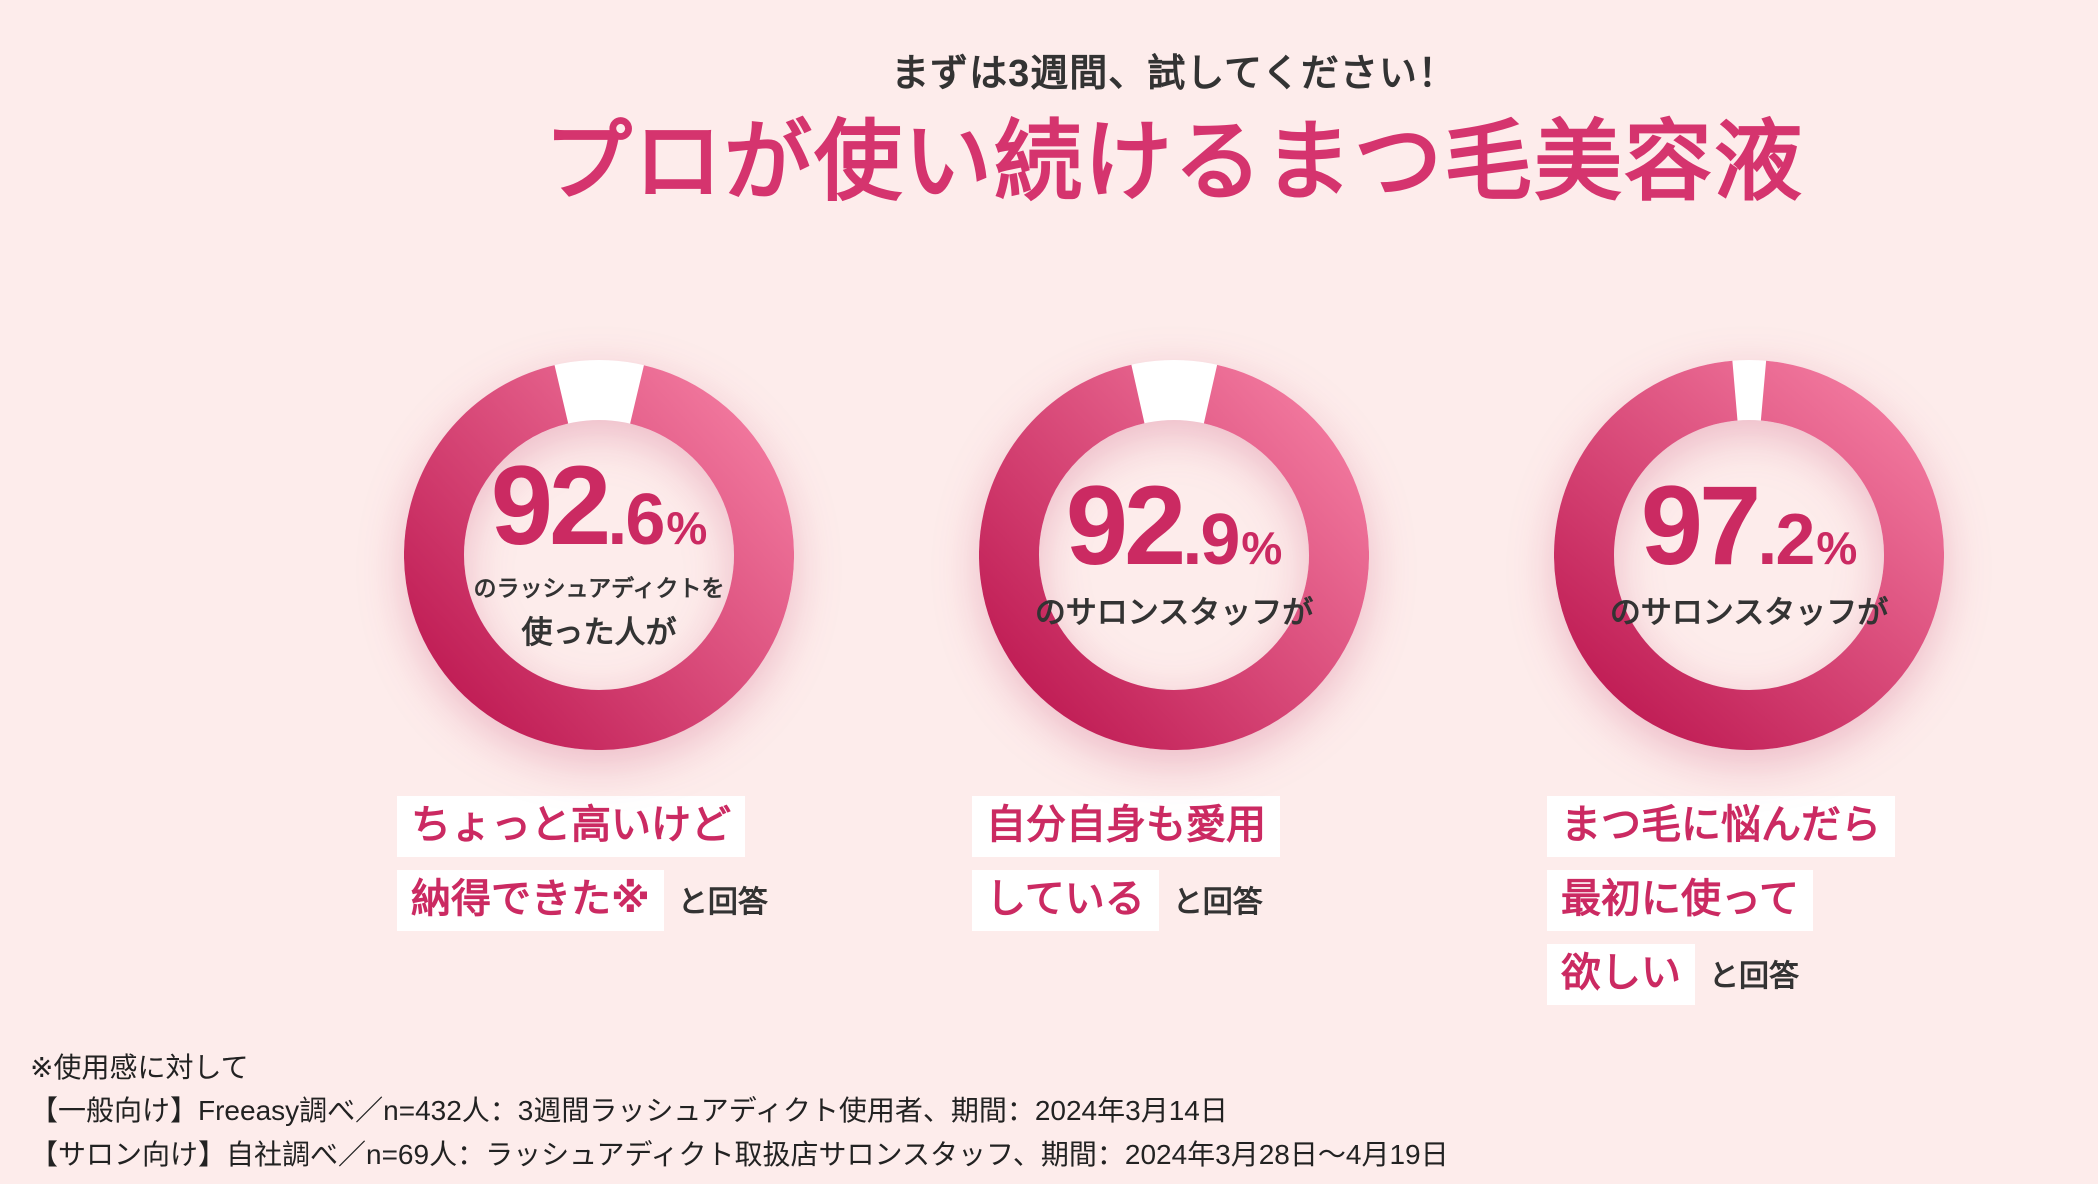  I want to click on footnote: ※使用感に対して, so click(139, 1067).